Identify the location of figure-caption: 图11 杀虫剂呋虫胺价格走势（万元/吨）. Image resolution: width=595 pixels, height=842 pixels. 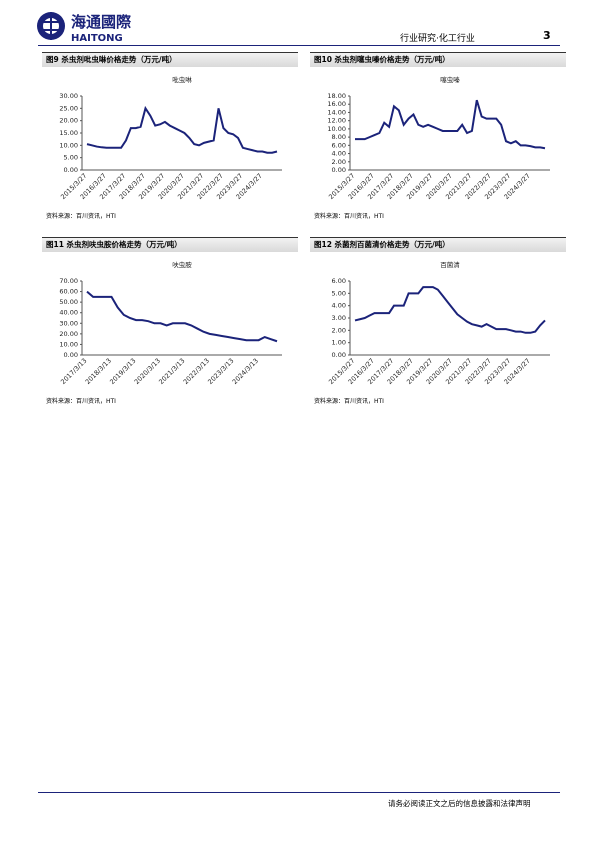
(170, 244).